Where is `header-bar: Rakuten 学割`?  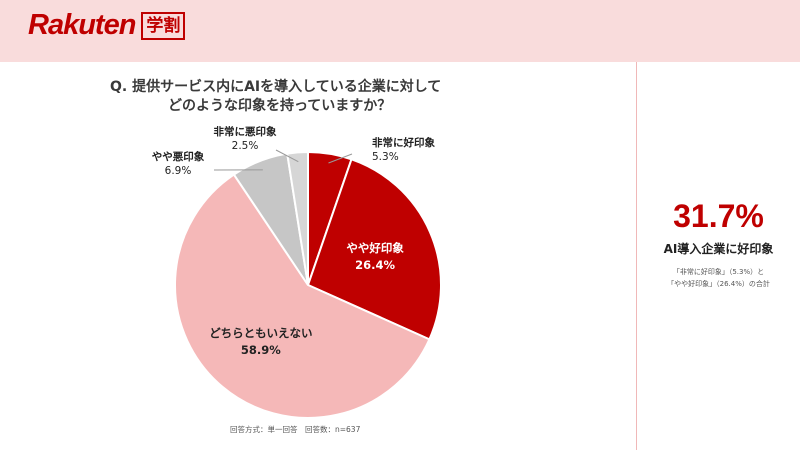
header-bar: Rakuten 学割 is located at coordinates (400, 31).